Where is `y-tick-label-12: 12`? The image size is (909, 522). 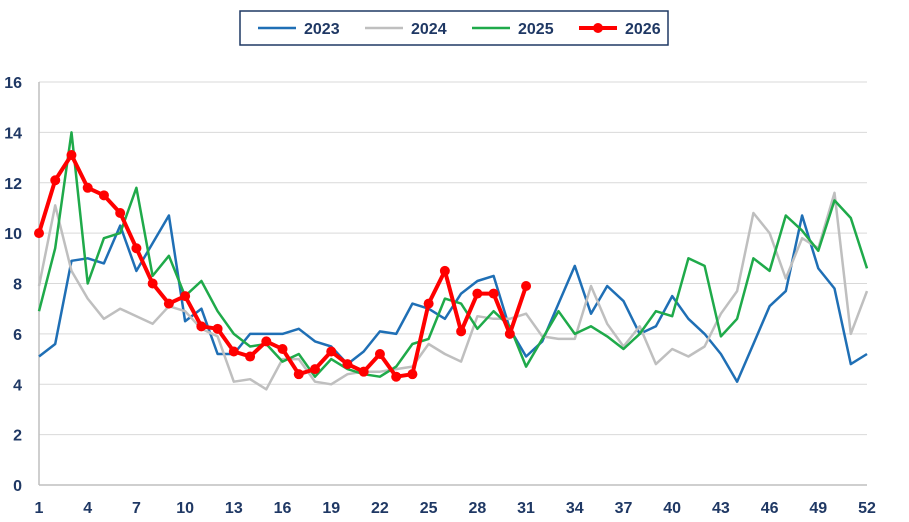 y-tick-label-12: 12 is located at coordinates (13, 184).